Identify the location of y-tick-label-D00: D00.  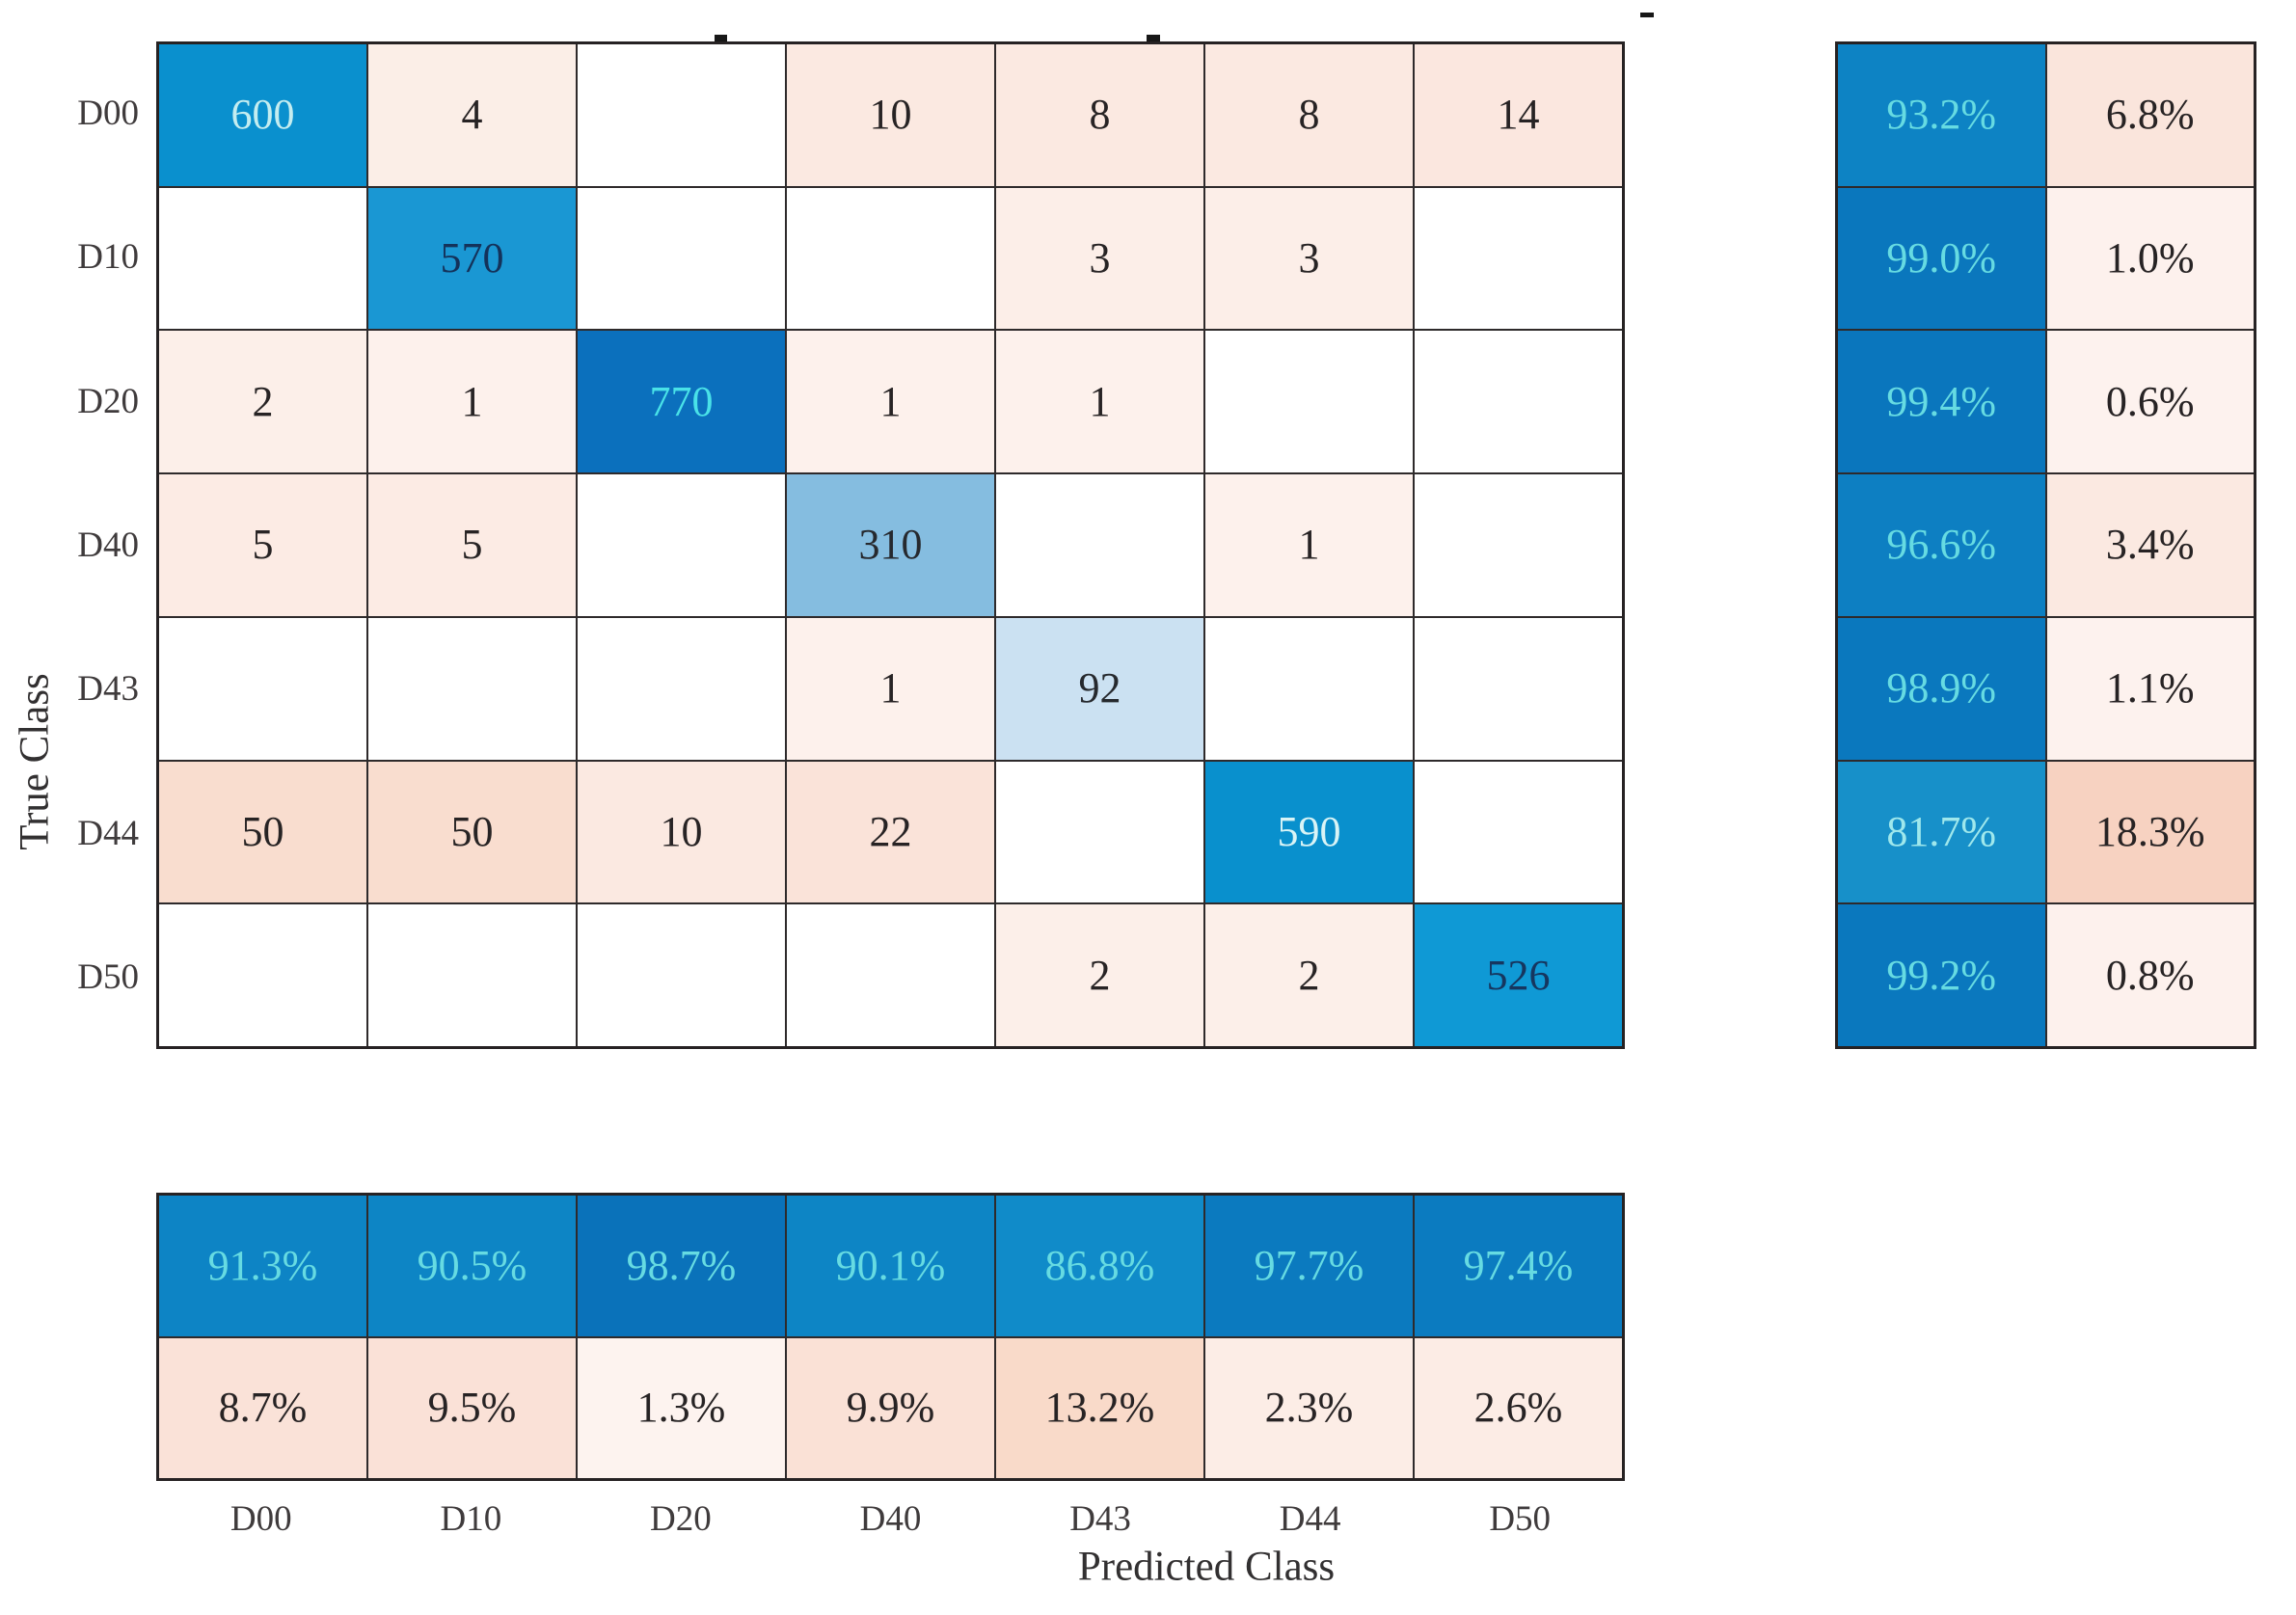
(108, 114).